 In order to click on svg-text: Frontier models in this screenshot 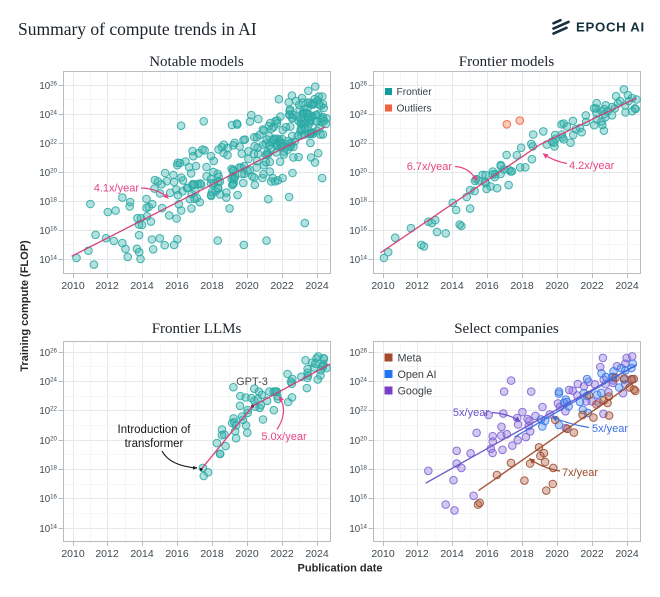, I will do `click(507, 62)`.